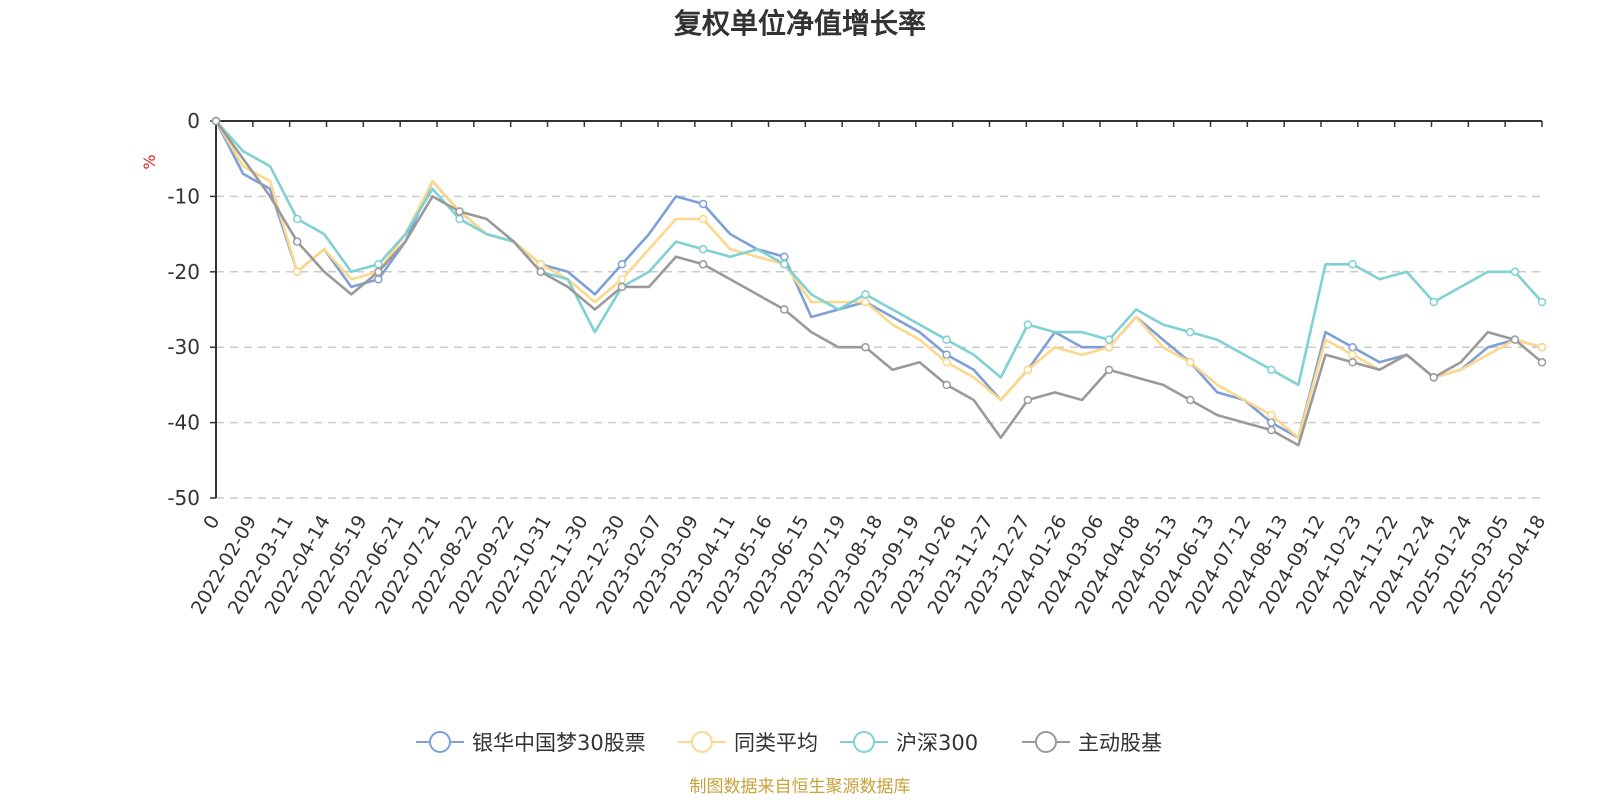 The height and width of the screenshot is (800, 1600). Describe the element at coordinates (183, 196) in the screenshot. I see `y-tick-label: -10` at that location.